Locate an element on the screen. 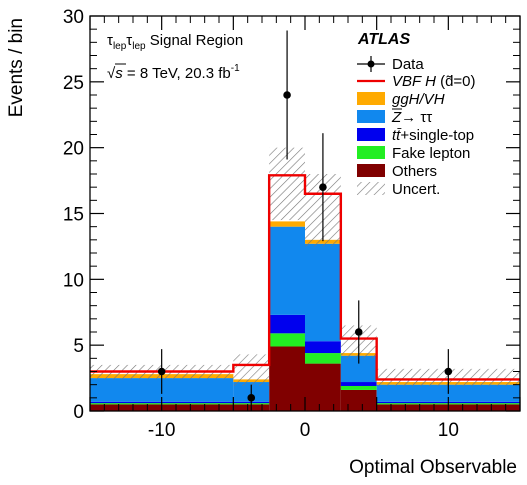 The height and width of the screenshot is (485, 527). legend-item-uncert: Uncert. is located at coordinates (398, 189).